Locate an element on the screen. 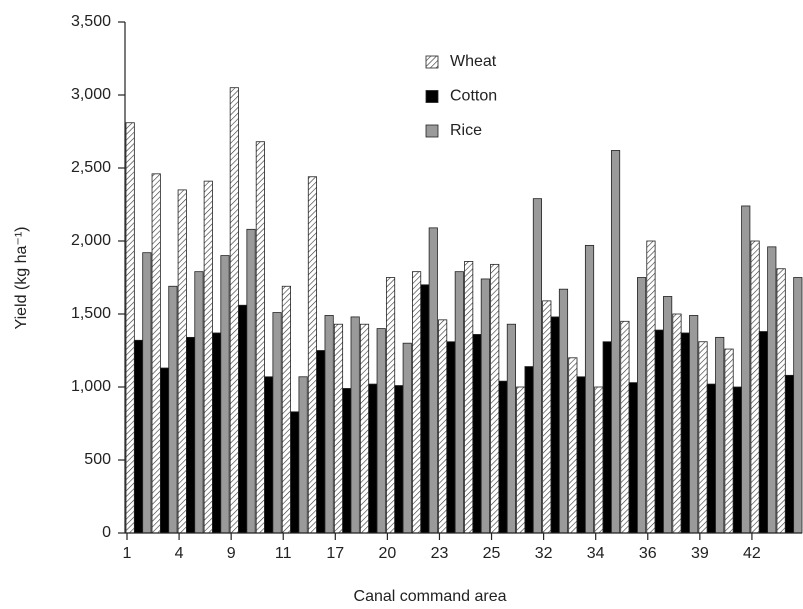 This screenshot has height=609, width=803. x-tick-label: 25 is located at coordinates (492, 553).